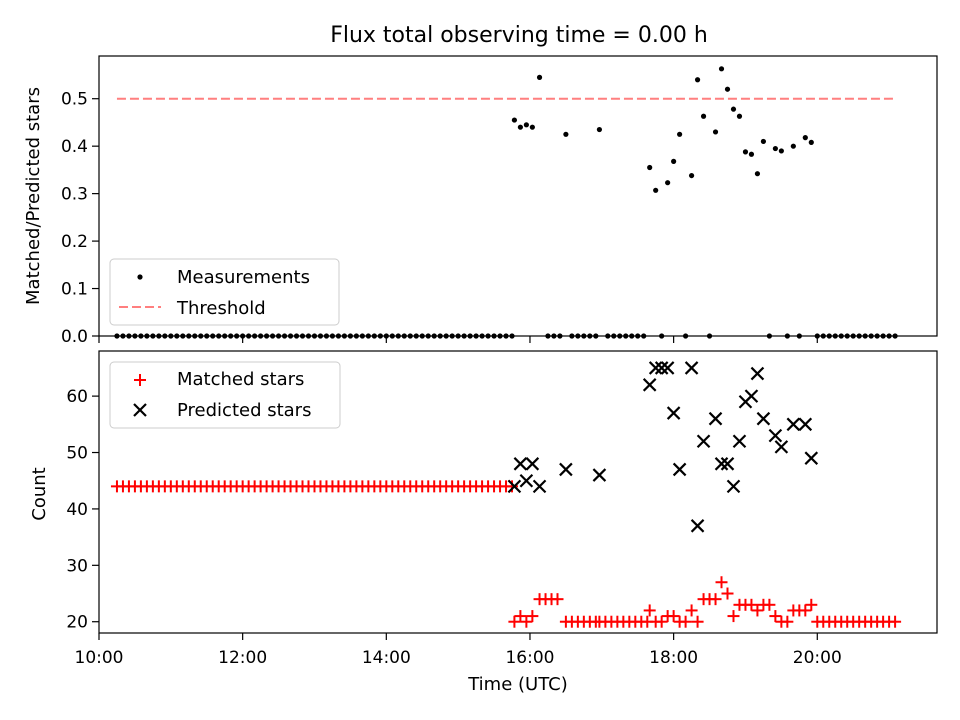  Describe the element at coordinates (33, 196) in the screenshot. I see `top-y-axis-label: Matched/Predicted stars` at that location.